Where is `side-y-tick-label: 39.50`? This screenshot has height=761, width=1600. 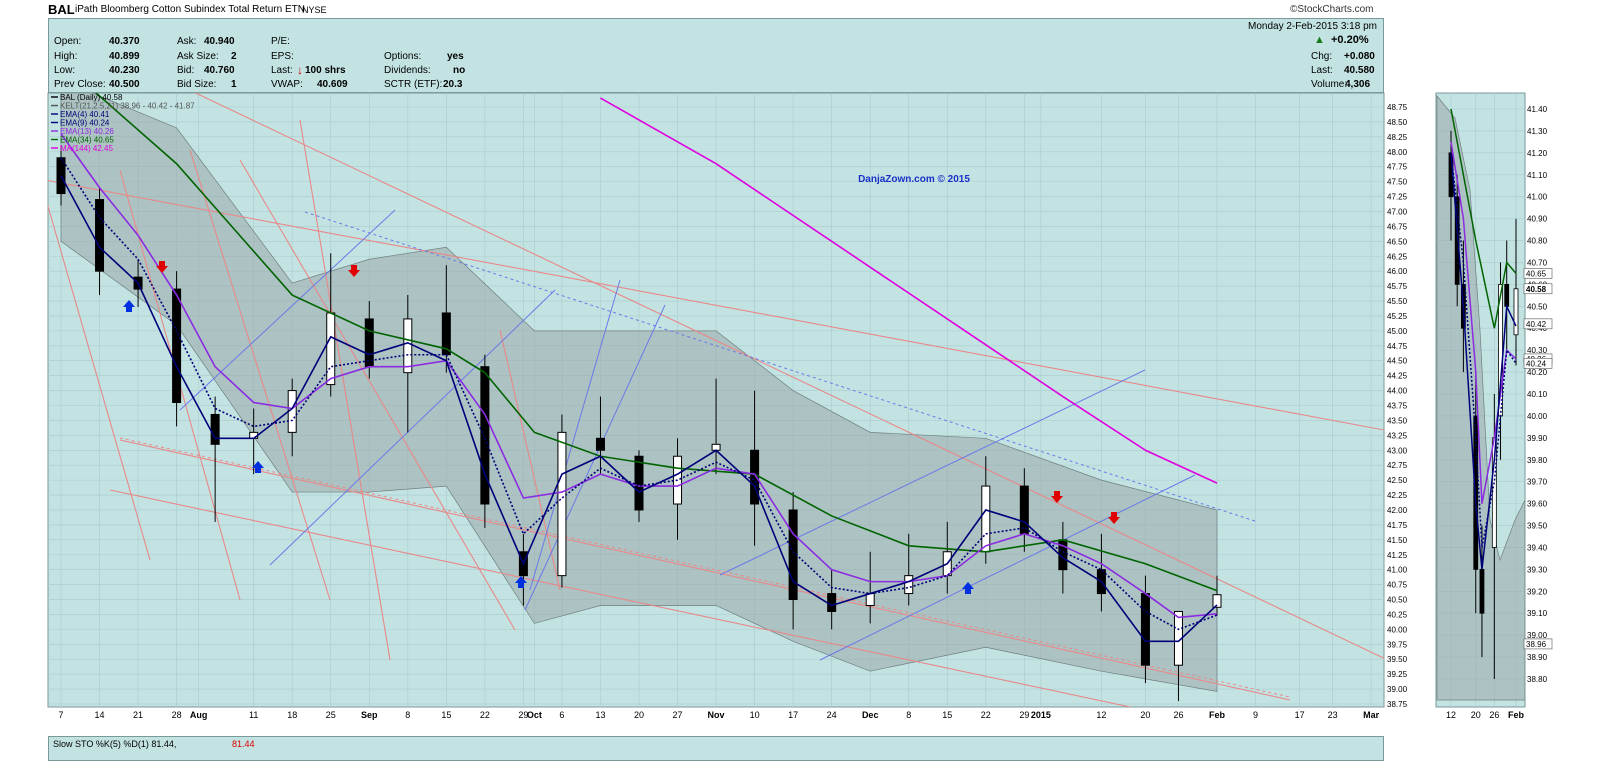 side-y-tick-label: 39.50 is located at coordinates (1537, 526).